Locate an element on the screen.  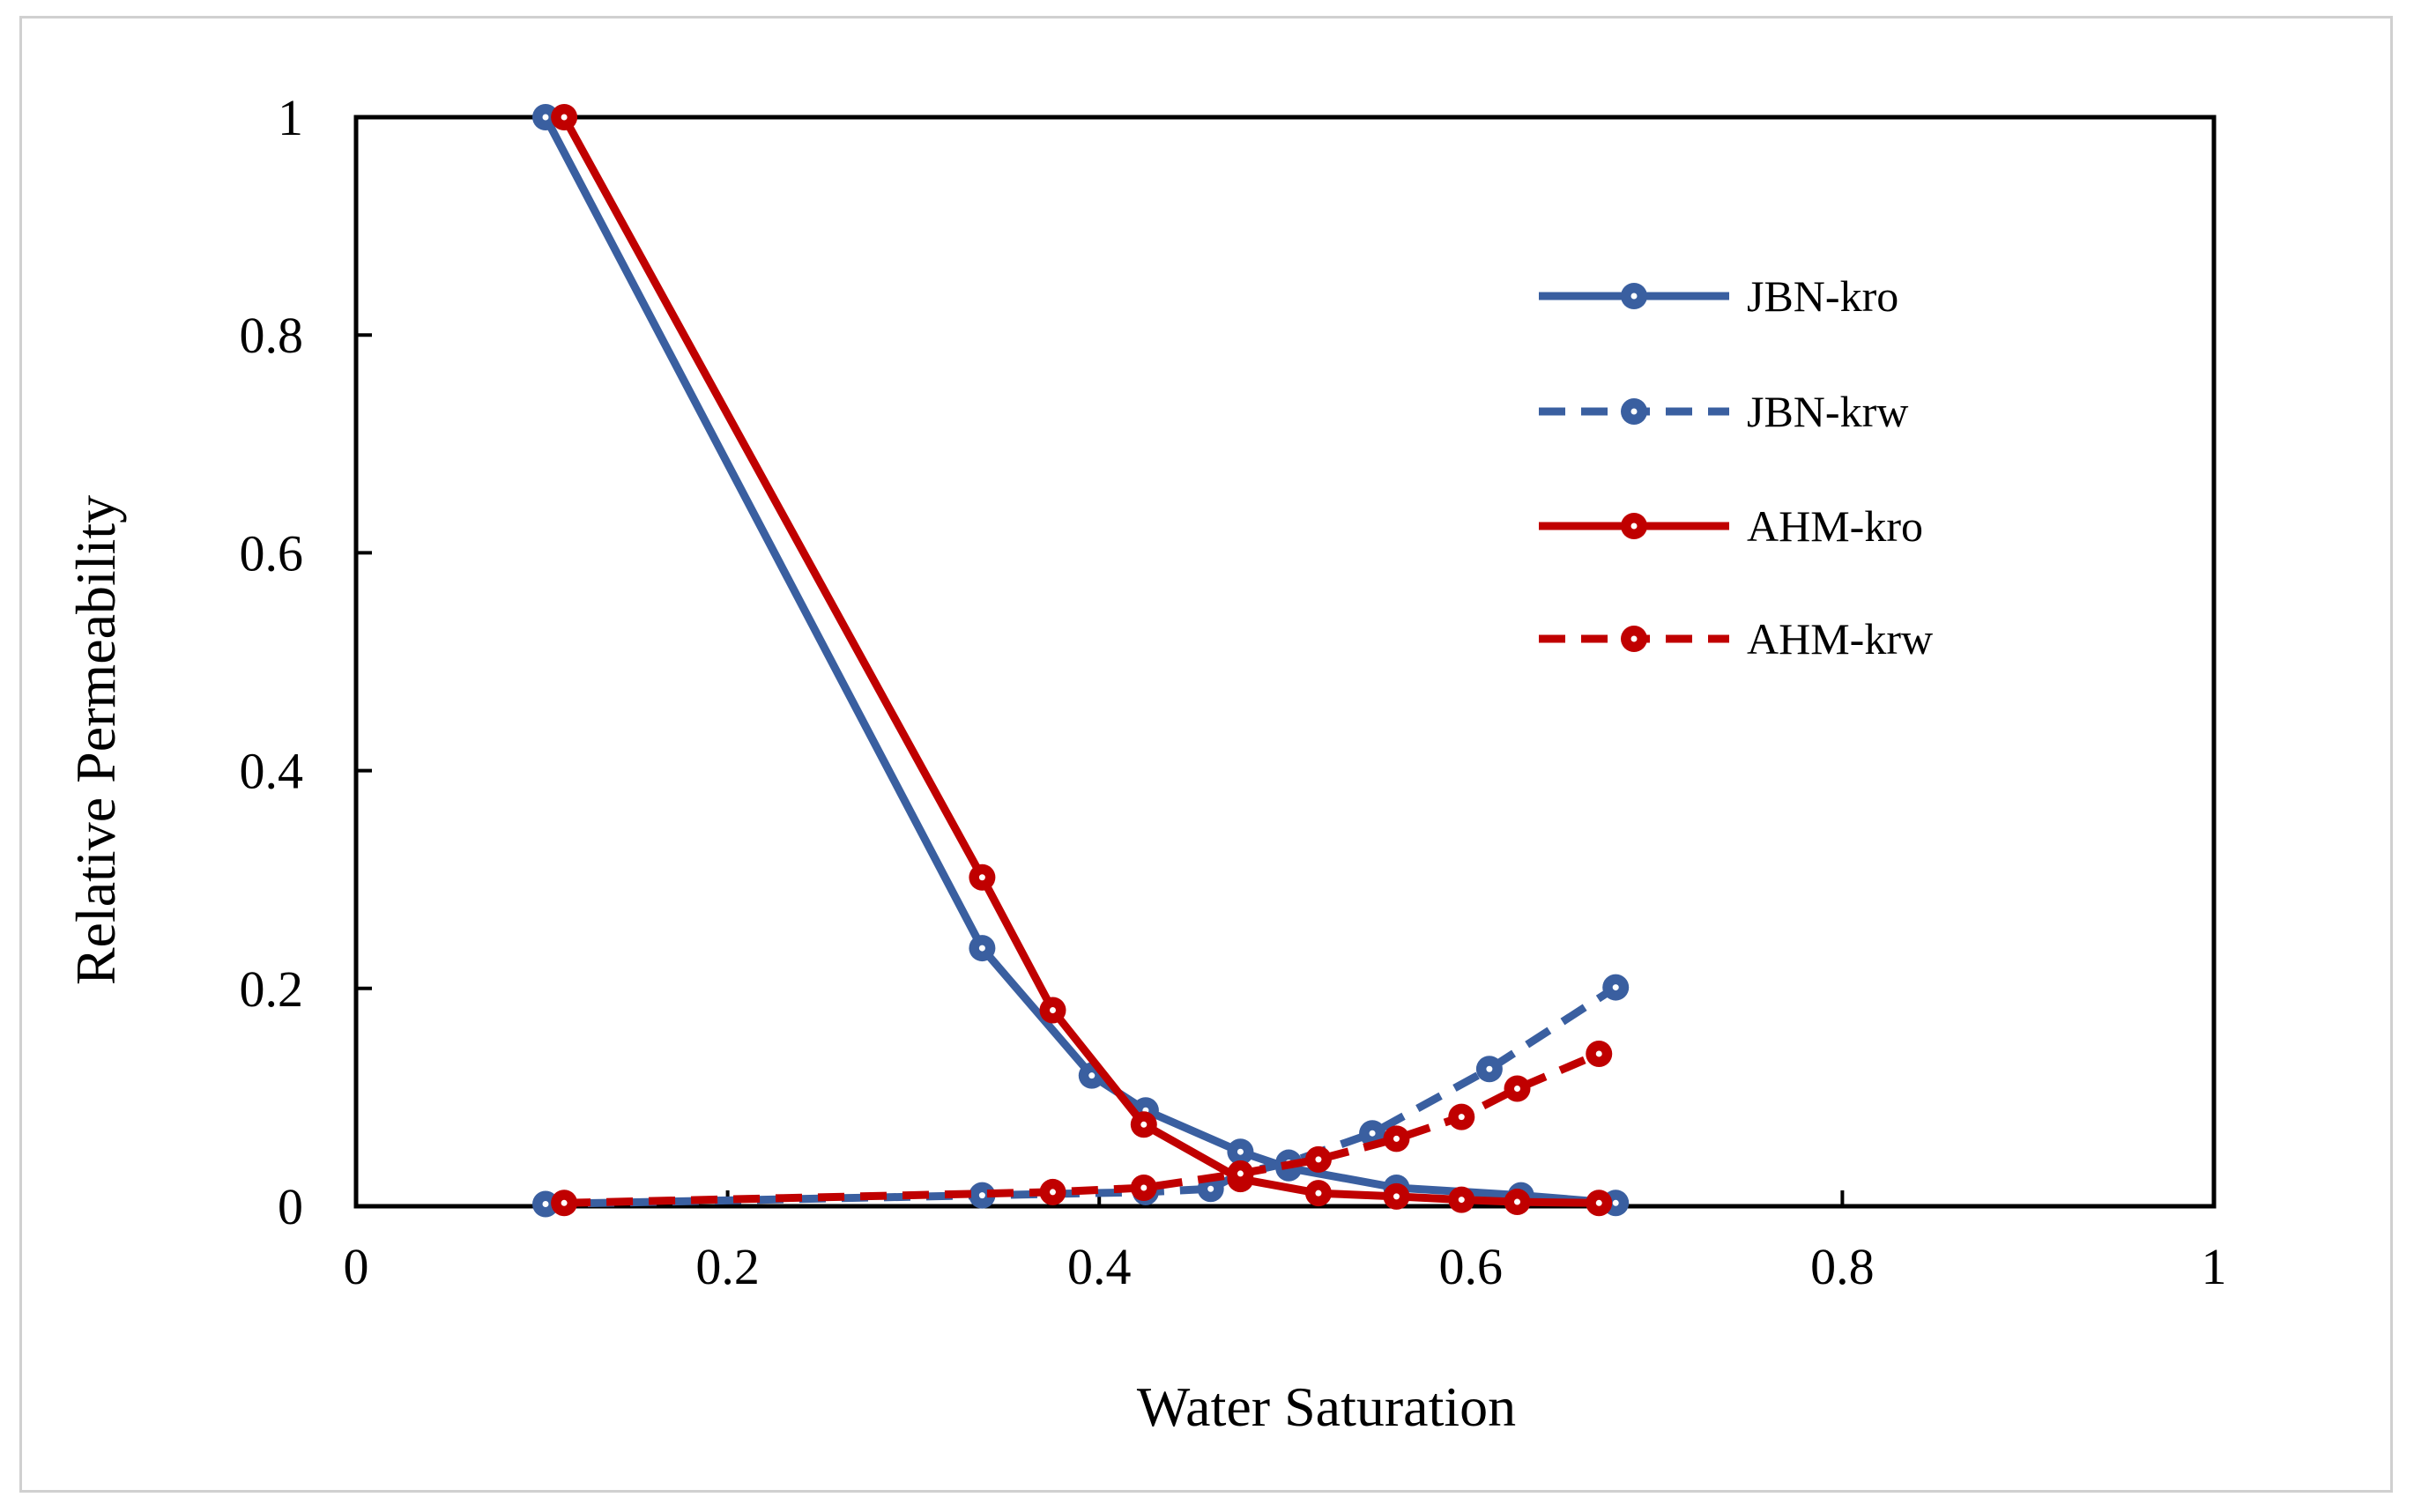
y-tick-label: 0.8 is located at coordinates (272, 335).